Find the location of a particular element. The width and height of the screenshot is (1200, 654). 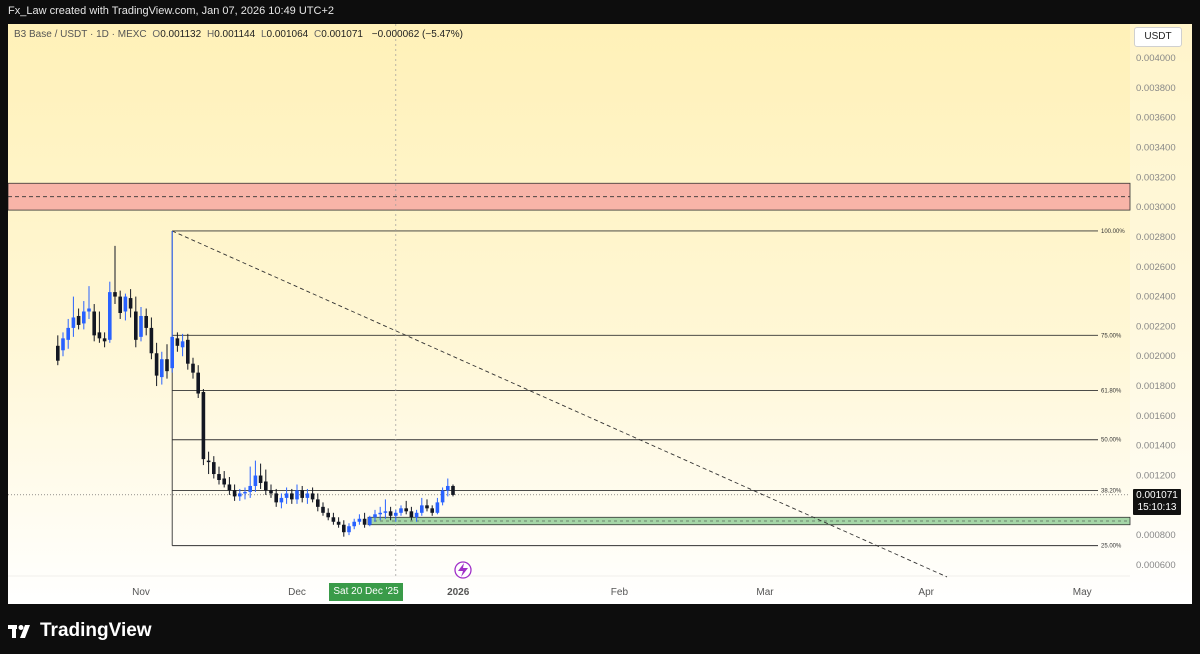

close-label: C is located at coordinates (318, 34).